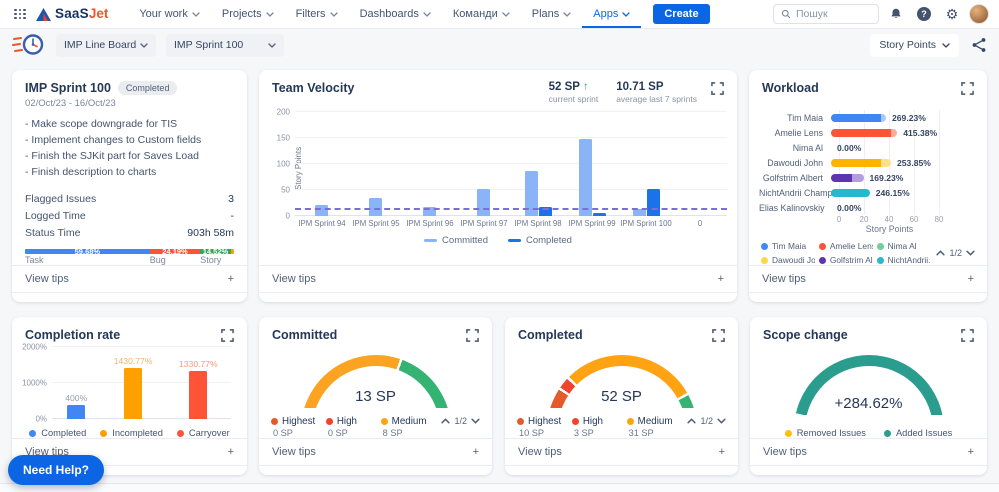  What do you see at coordinates (129, 216) in the screenshot?
I see `sprint-stat-row: Logged Time -` at bounding box center [129, 216].